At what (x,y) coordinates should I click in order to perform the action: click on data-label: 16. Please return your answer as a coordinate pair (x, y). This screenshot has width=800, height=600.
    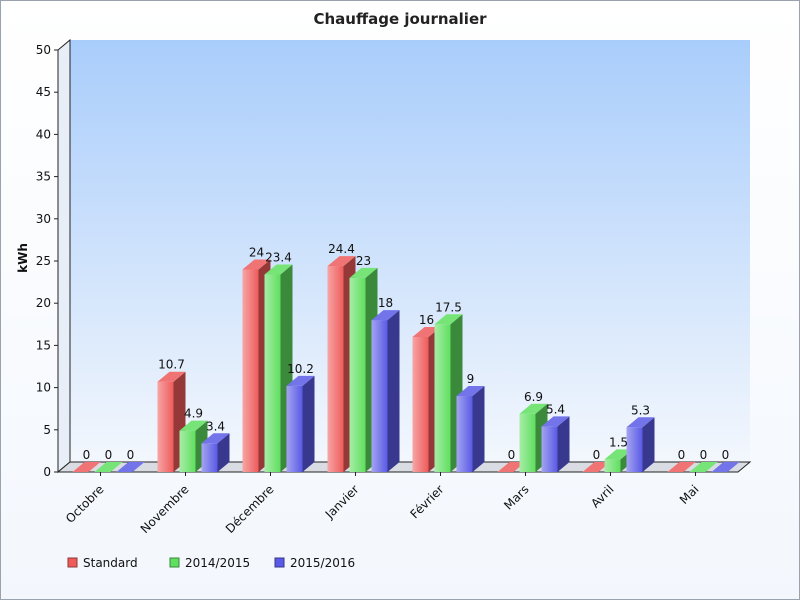
    Looking at the image, I should click on (426, 320).